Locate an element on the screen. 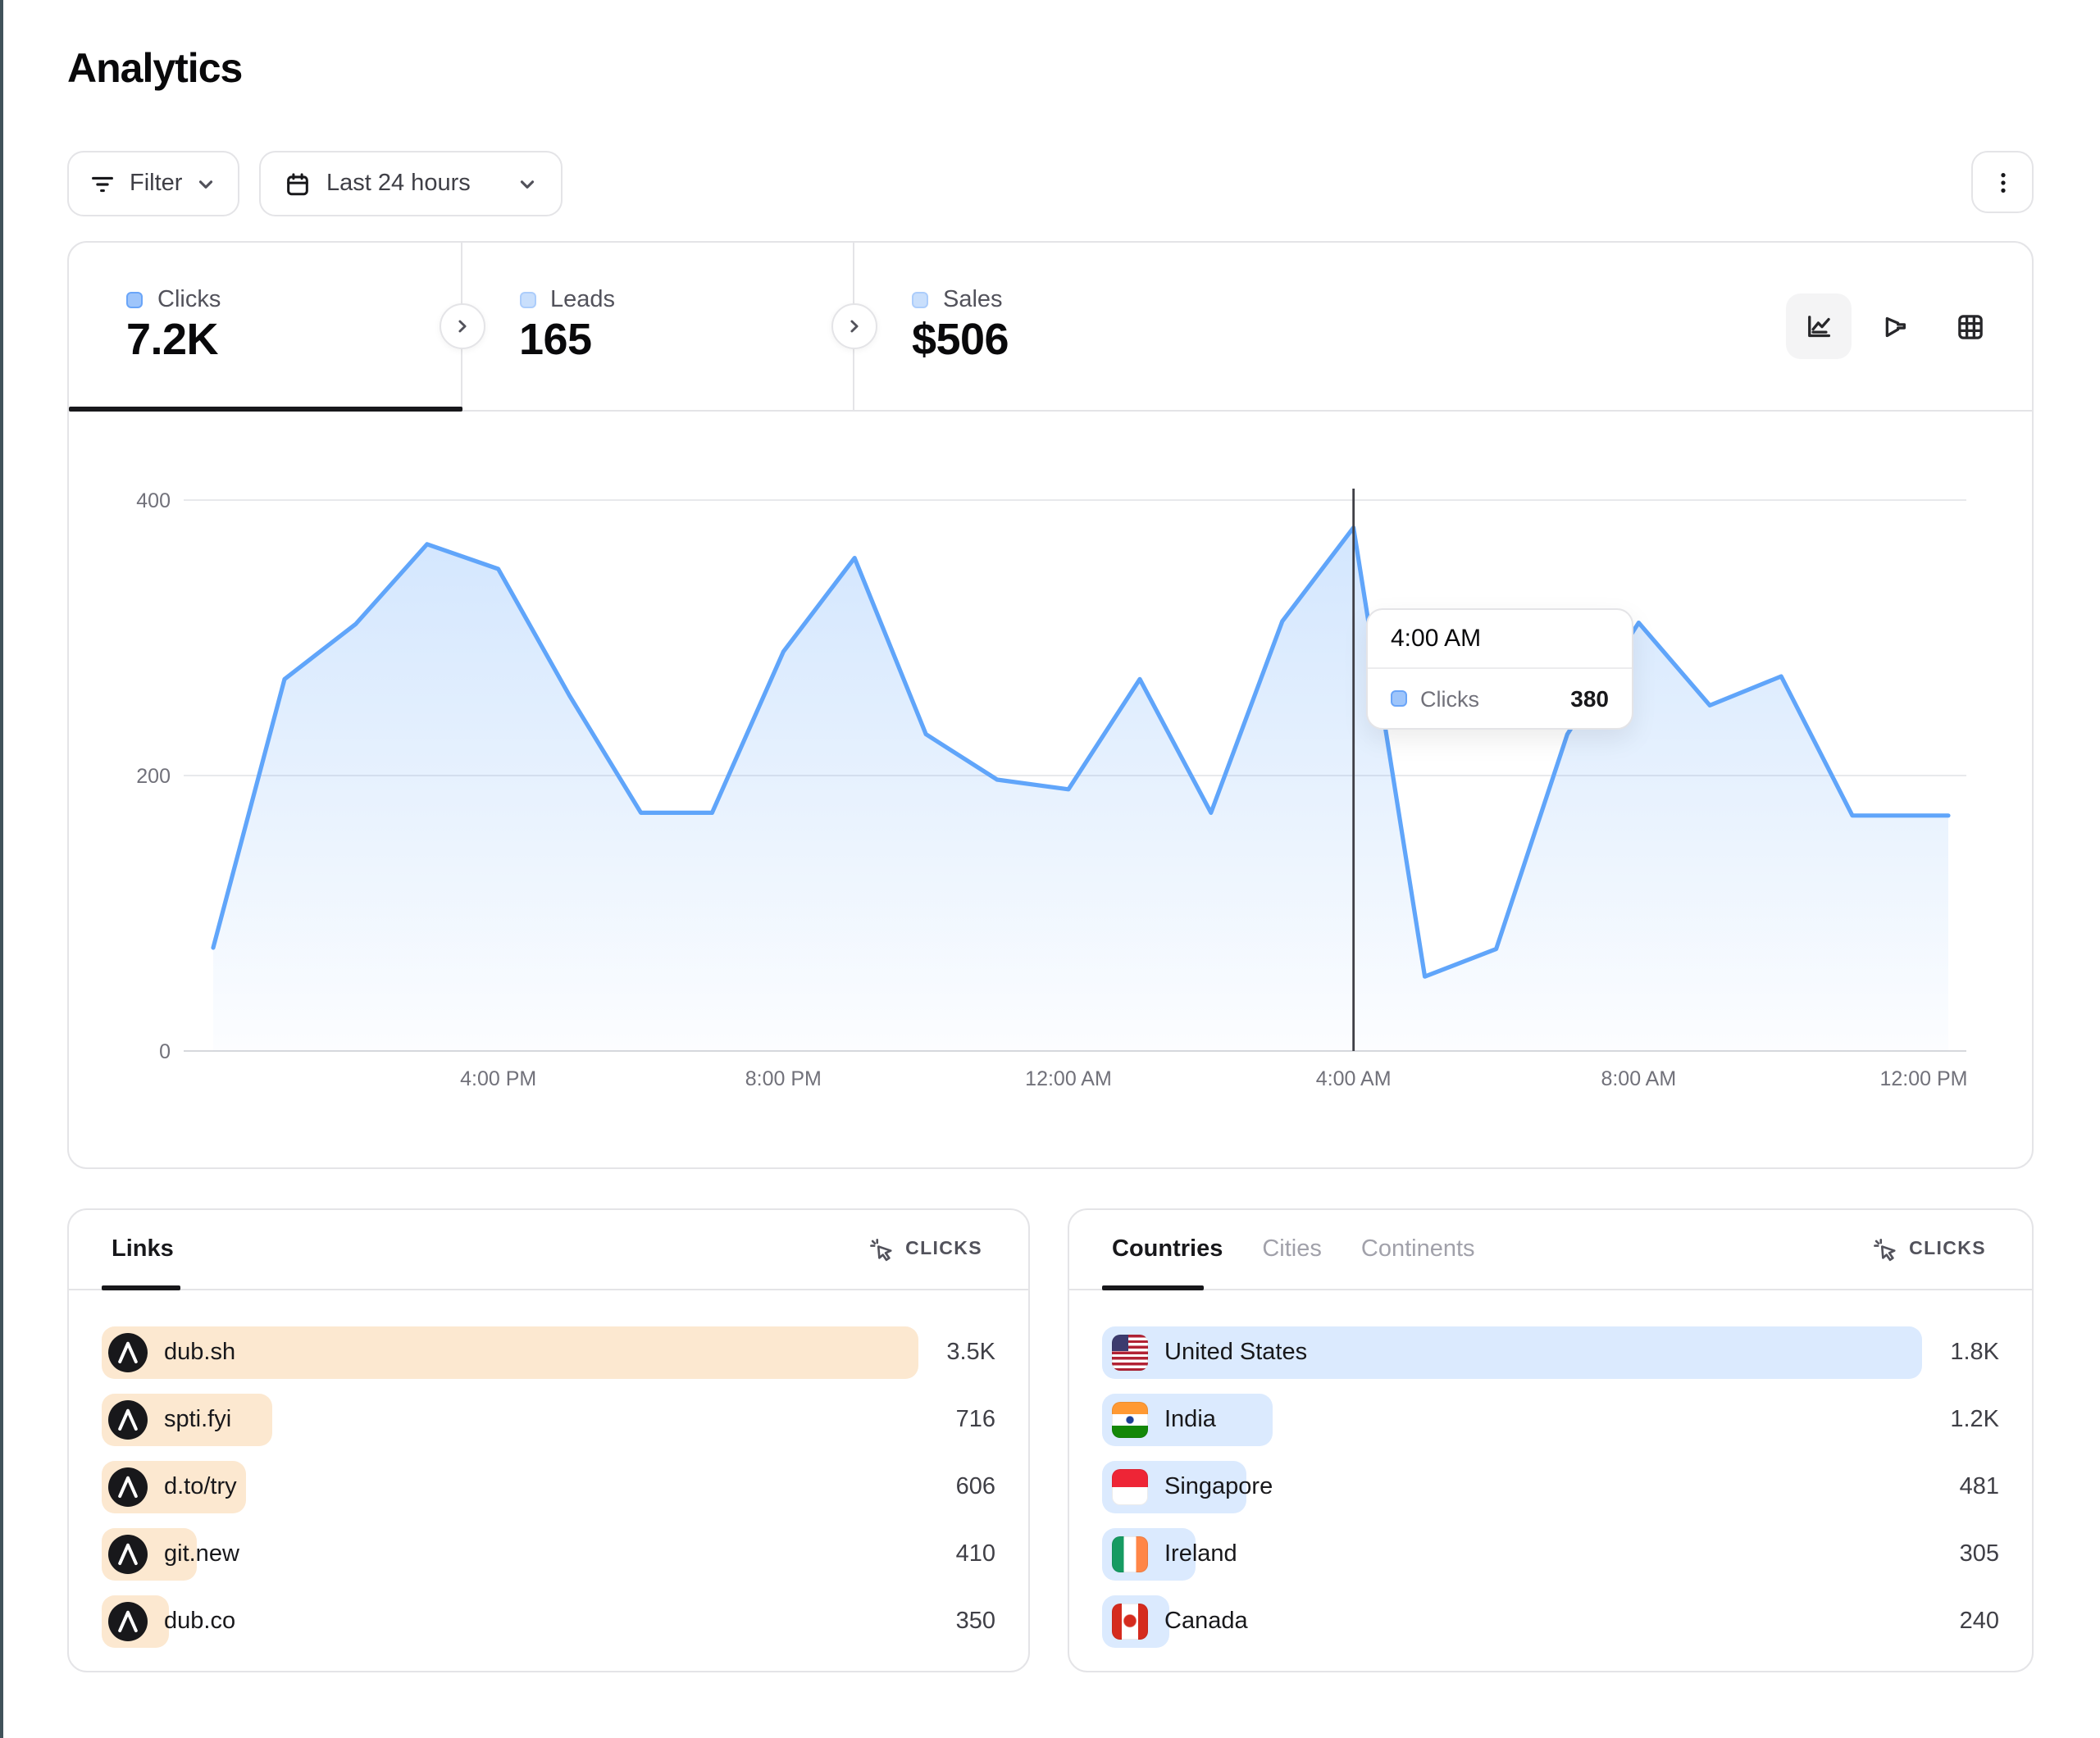  funnel-chart-view-button is located at coordinates (1894, 326).